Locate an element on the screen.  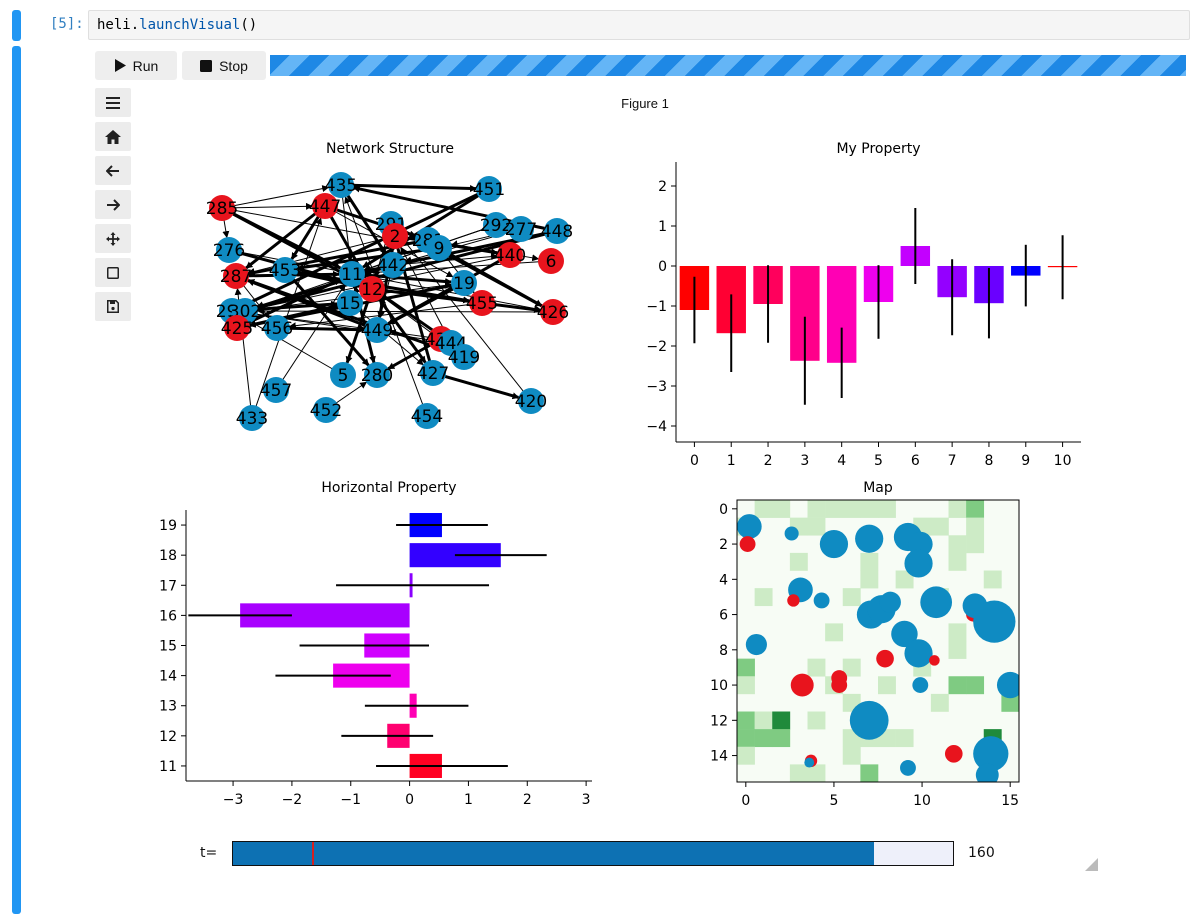
pan-button is located at coordinates (113, 238).